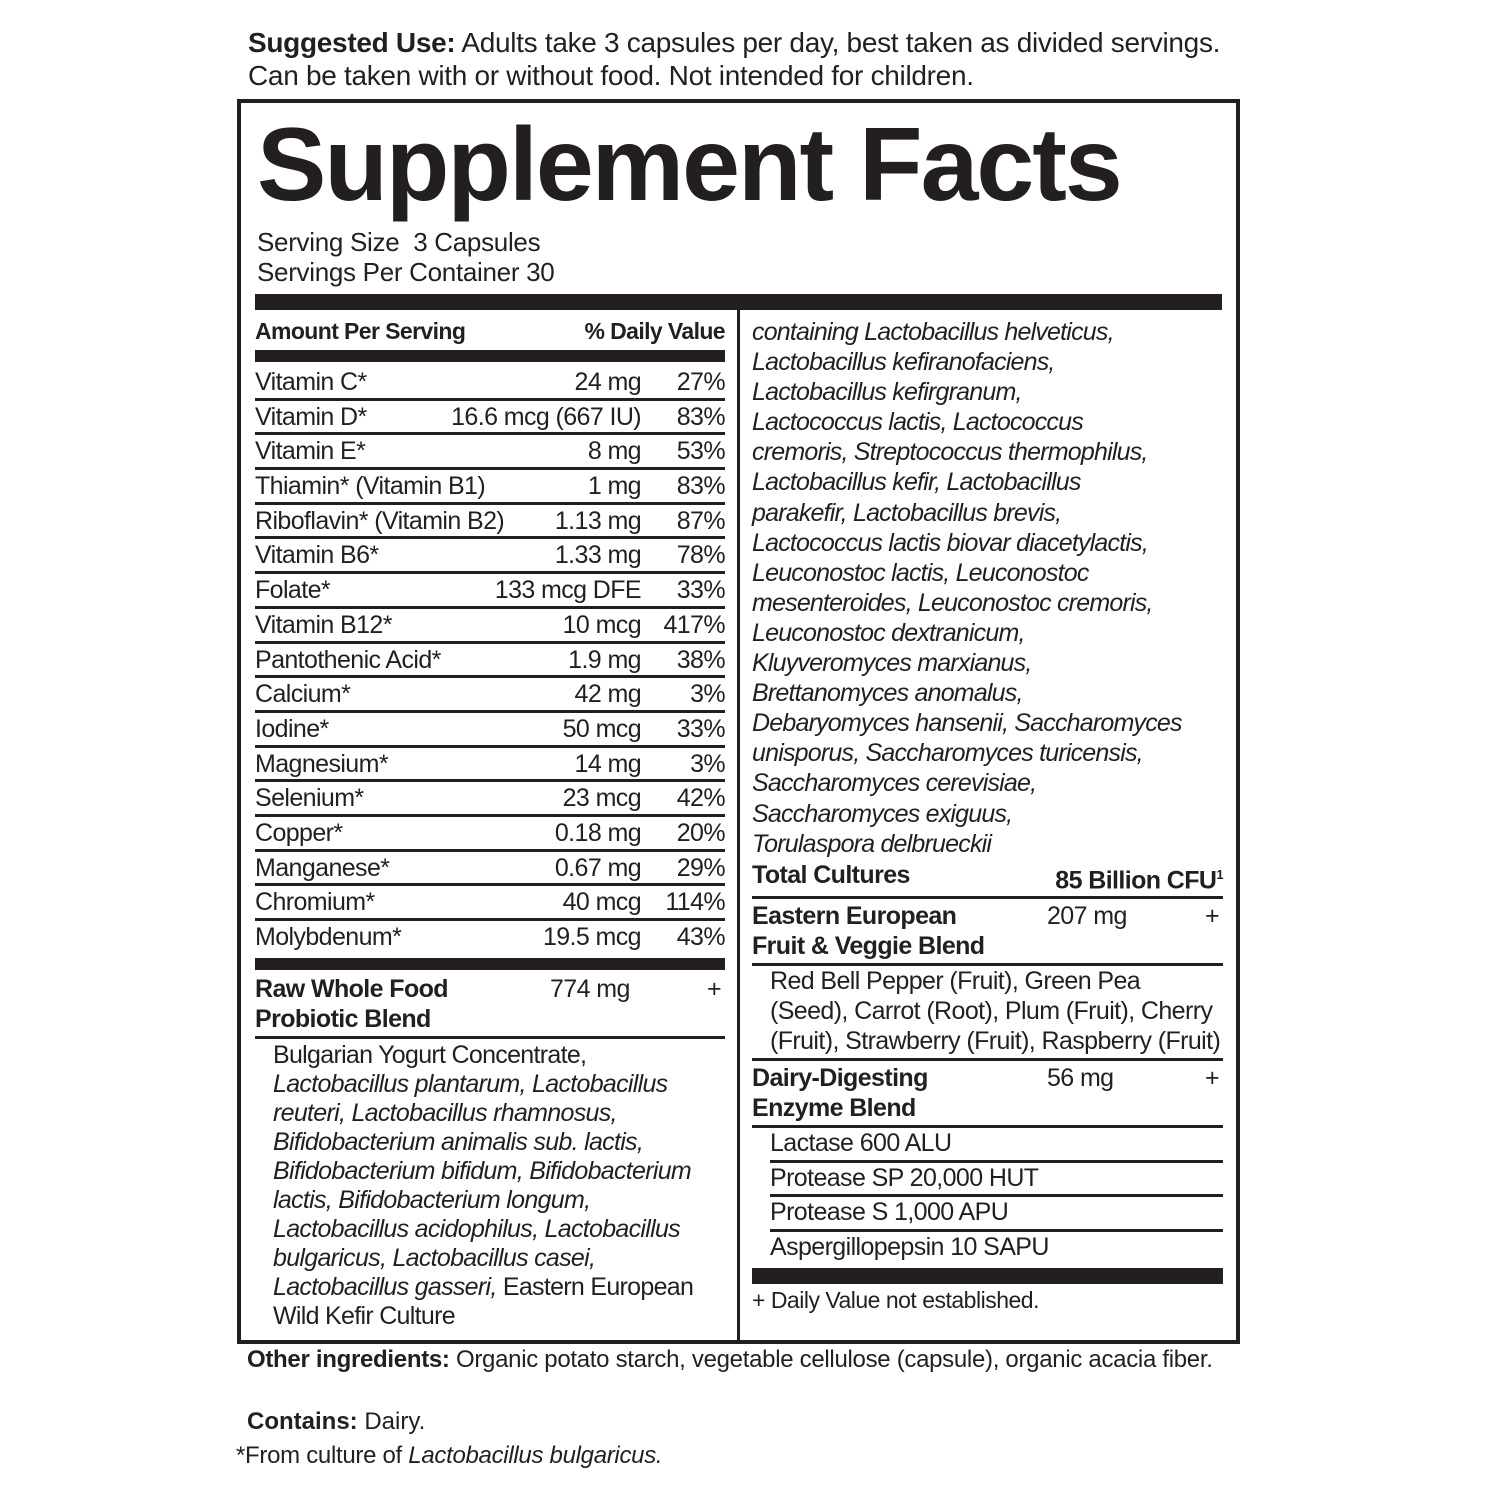  I want to click on nutrient-name: Calcium*, so click(303, 694).